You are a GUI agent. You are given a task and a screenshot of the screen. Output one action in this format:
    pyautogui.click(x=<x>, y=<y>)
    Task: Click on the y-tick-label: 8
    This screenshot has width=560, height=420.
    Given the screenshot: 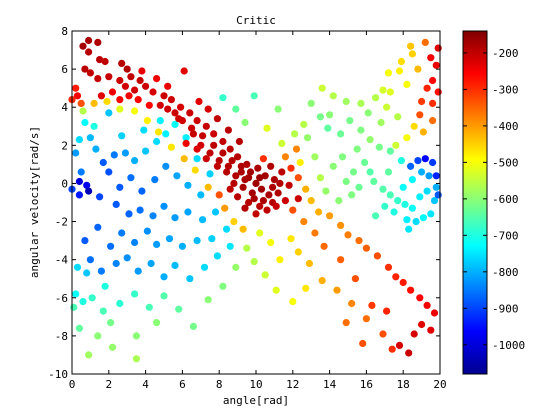 What is the action you would take?
    pyautogui.click(x=64, y=31)
    